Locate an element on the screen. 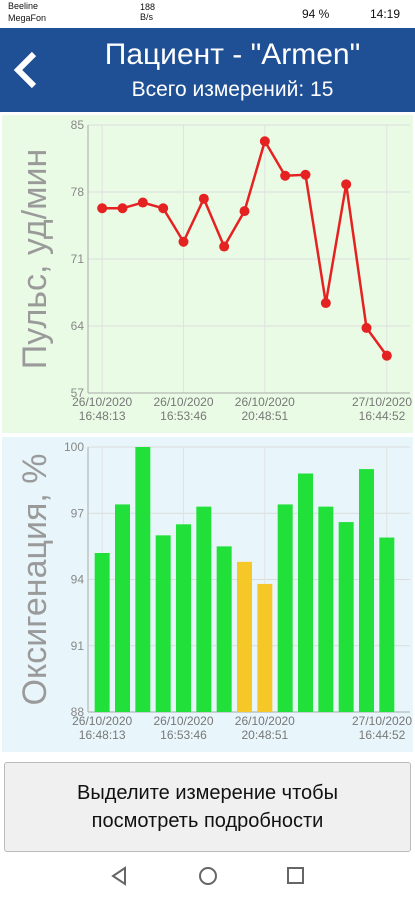 The height and width of the screenshot is (900, 415). nav-home is located at coordinates (208, 876).